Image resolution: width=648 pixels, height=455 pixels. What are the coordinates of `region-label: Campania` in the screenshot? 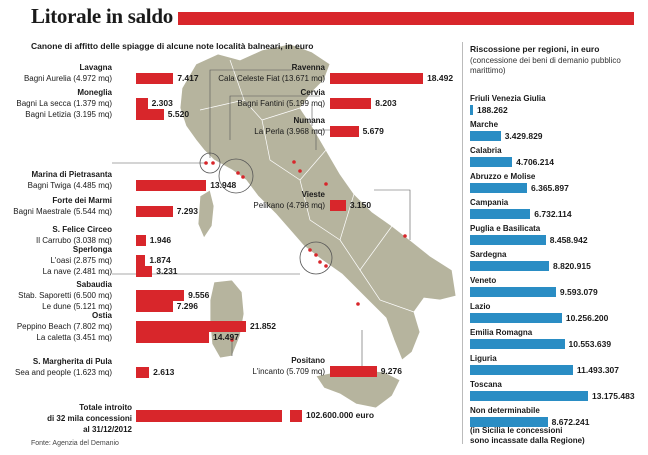 It's located at (489, 202).